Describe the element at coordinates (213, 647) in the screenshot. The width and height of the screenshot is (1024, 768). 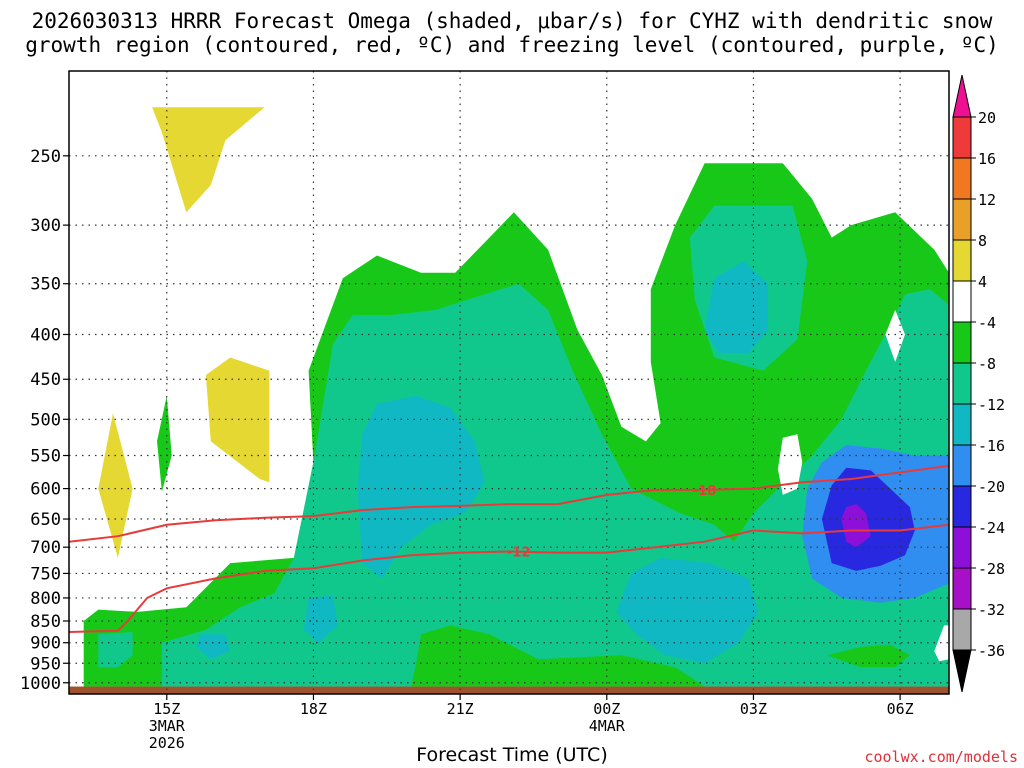
I see `omega-n16-left` at that location.